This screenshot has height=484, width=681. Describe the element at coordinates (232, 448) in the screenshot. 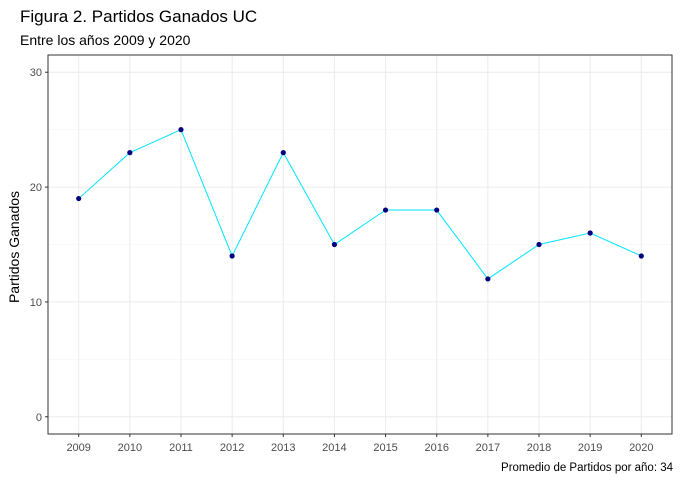

I see `x-tick-label: 2012` at that location.